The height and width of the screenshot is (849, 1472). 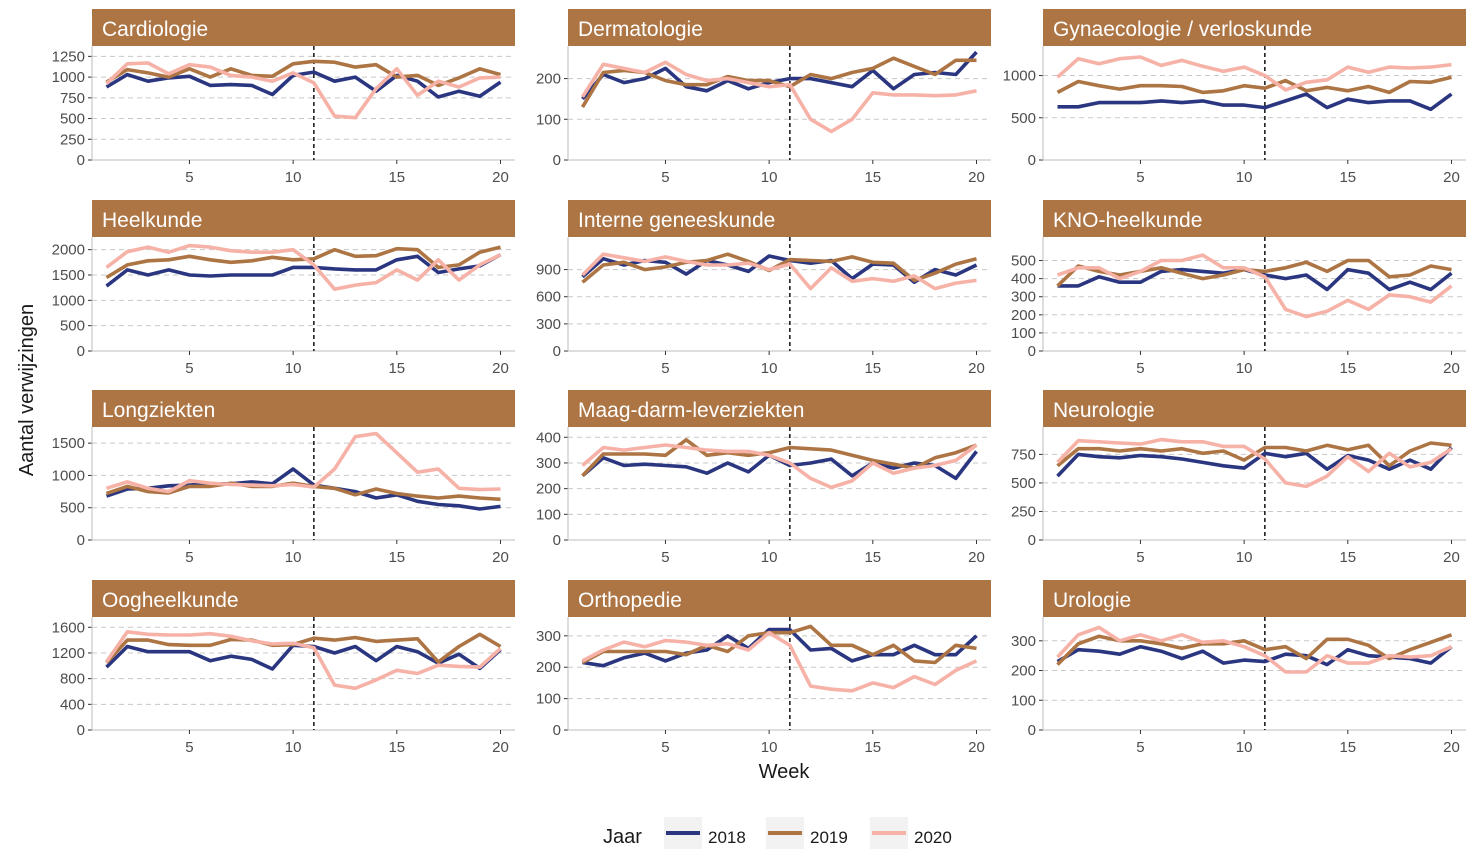 I want to click on panel-9: Oogheelkunde 0 400 800 1200 1600 5 10 15 20, so click(x=283, y=668).